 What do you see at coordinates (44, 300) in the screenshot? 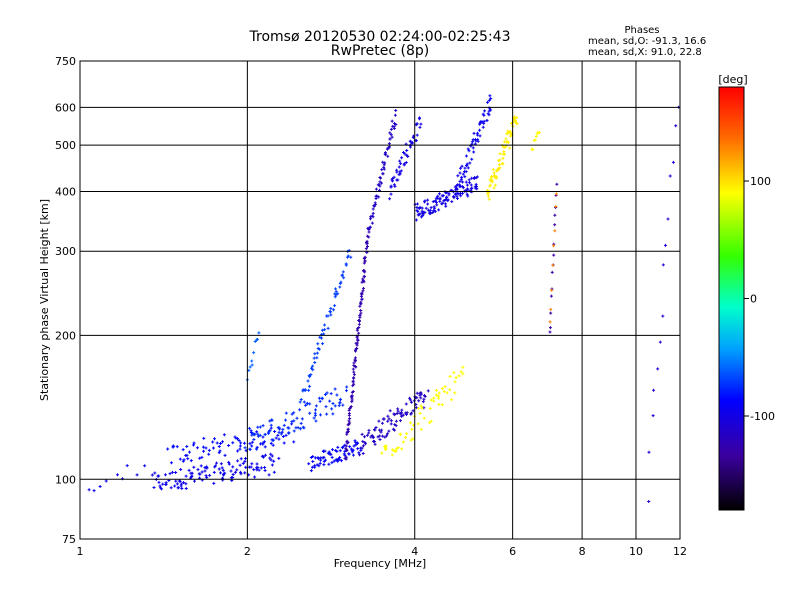
I see `y-axis-label: Stationary phase Virtual Height [km]` at bounding box center [44, 300].